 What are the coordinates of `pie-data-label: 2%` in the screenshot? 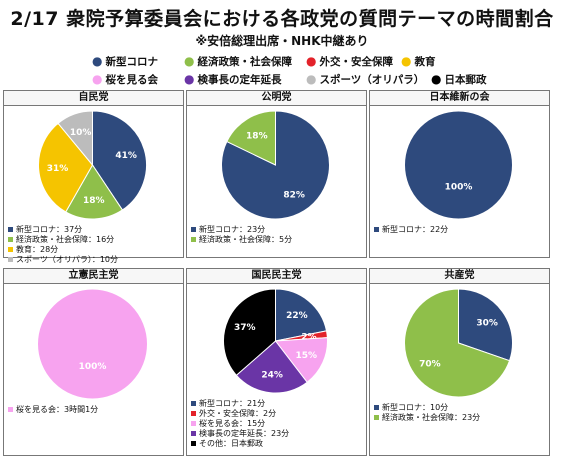 It's located at (308, 338).